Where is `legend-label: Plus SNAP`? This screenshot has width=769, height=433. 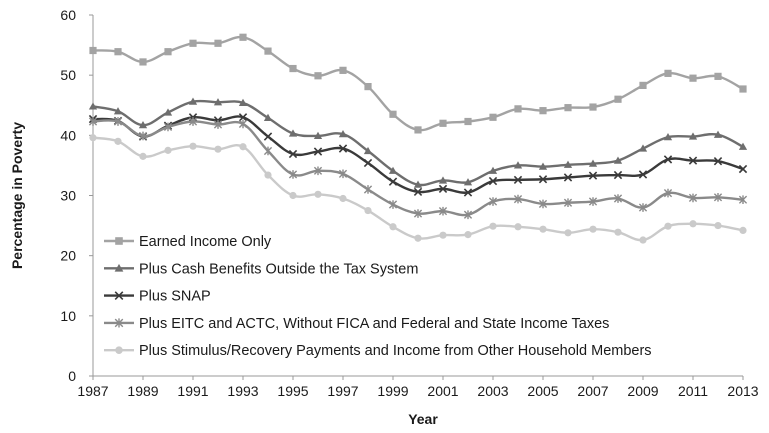
legend-label: Plus SNAP is located at coordinates (175, 297).